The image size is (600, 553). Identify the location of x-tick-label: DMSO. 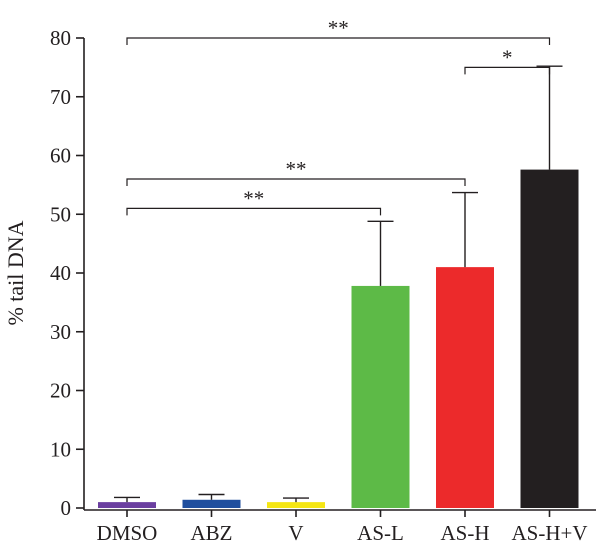
(127, 533).